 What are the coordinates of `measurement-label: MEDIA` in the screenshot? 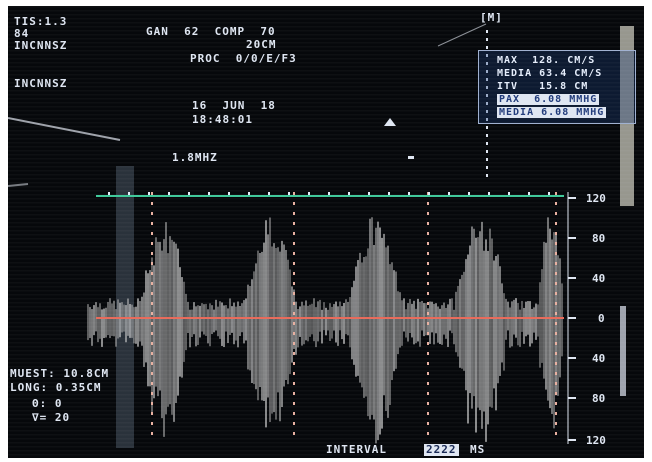 It's located at (517, 112).